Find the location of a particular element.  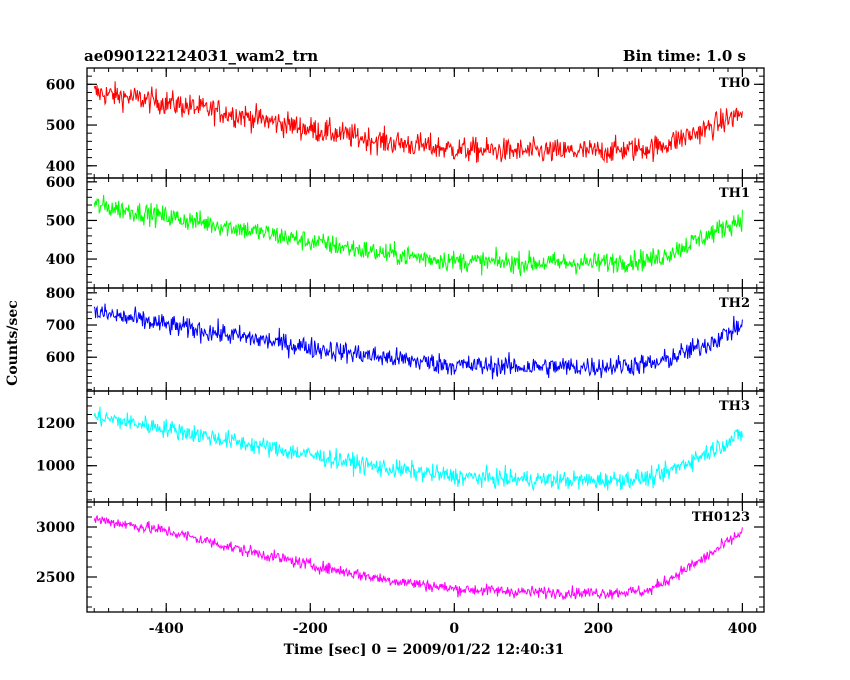

panel-label-th3: TH3 is located at coordinates (734, 406).